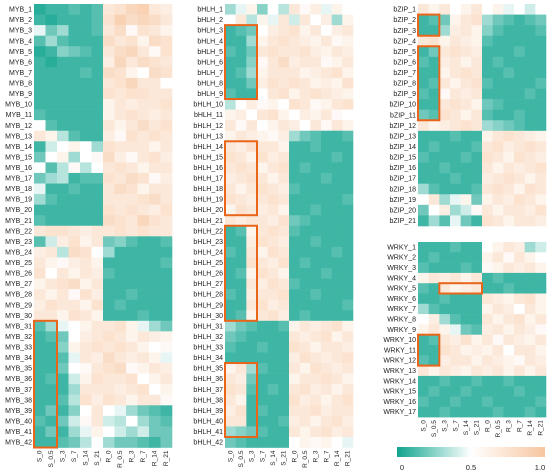  What do you see at coordinates (208, 221) in the screenshot?
I see `row-label: bHLH_21` at bounding box center [208, 221].